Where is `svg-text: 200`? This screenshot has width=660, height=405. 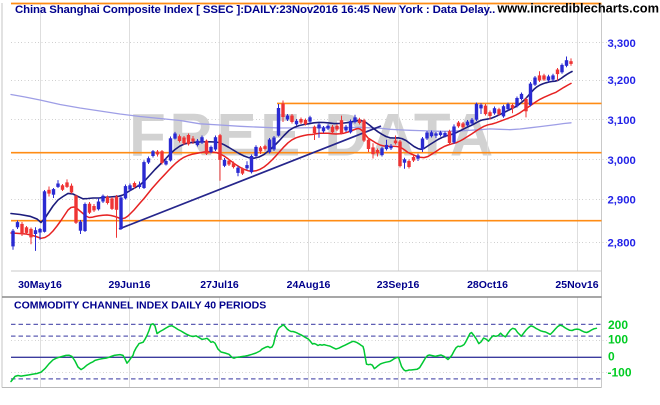 svg-text: 200 is located at coordinates (618, 325).